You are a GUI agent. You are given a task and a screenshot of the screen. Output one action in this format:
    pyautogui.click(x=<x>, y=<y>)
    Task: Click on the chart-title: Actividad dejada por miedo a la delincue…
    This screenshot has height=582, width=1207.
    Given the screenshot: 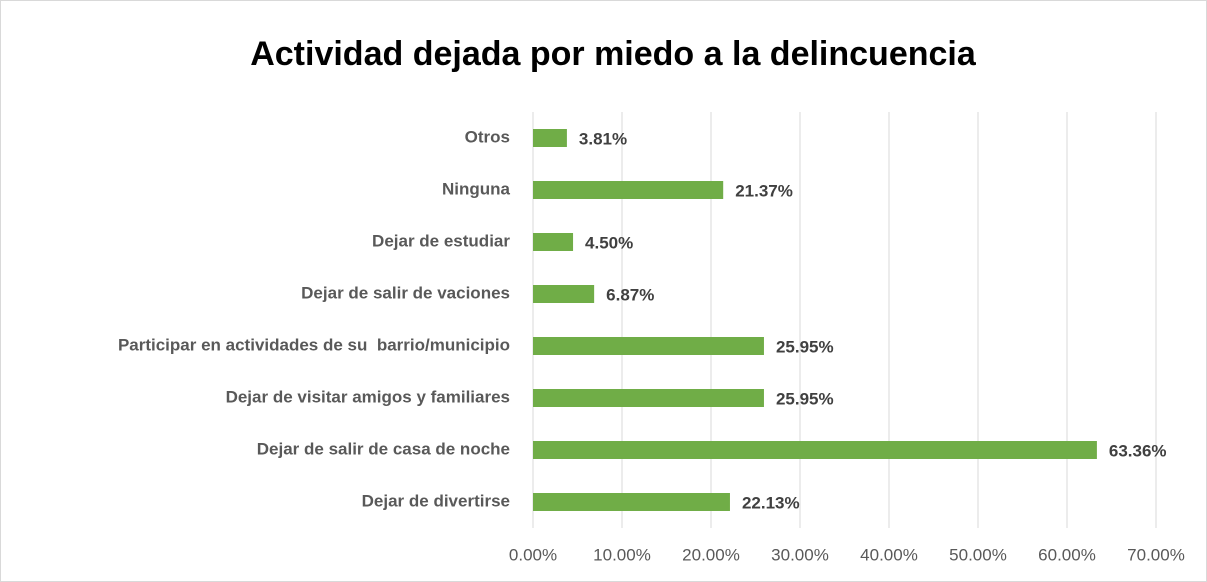 What is the action you would take?
    pyautogui.click(x=613, y=54)
    